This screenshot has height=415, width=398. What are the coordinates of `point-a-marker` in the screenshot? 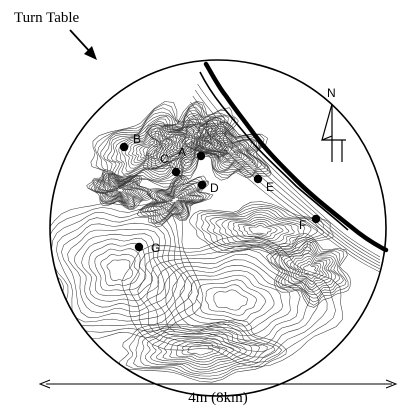 It's located at (201, 156).